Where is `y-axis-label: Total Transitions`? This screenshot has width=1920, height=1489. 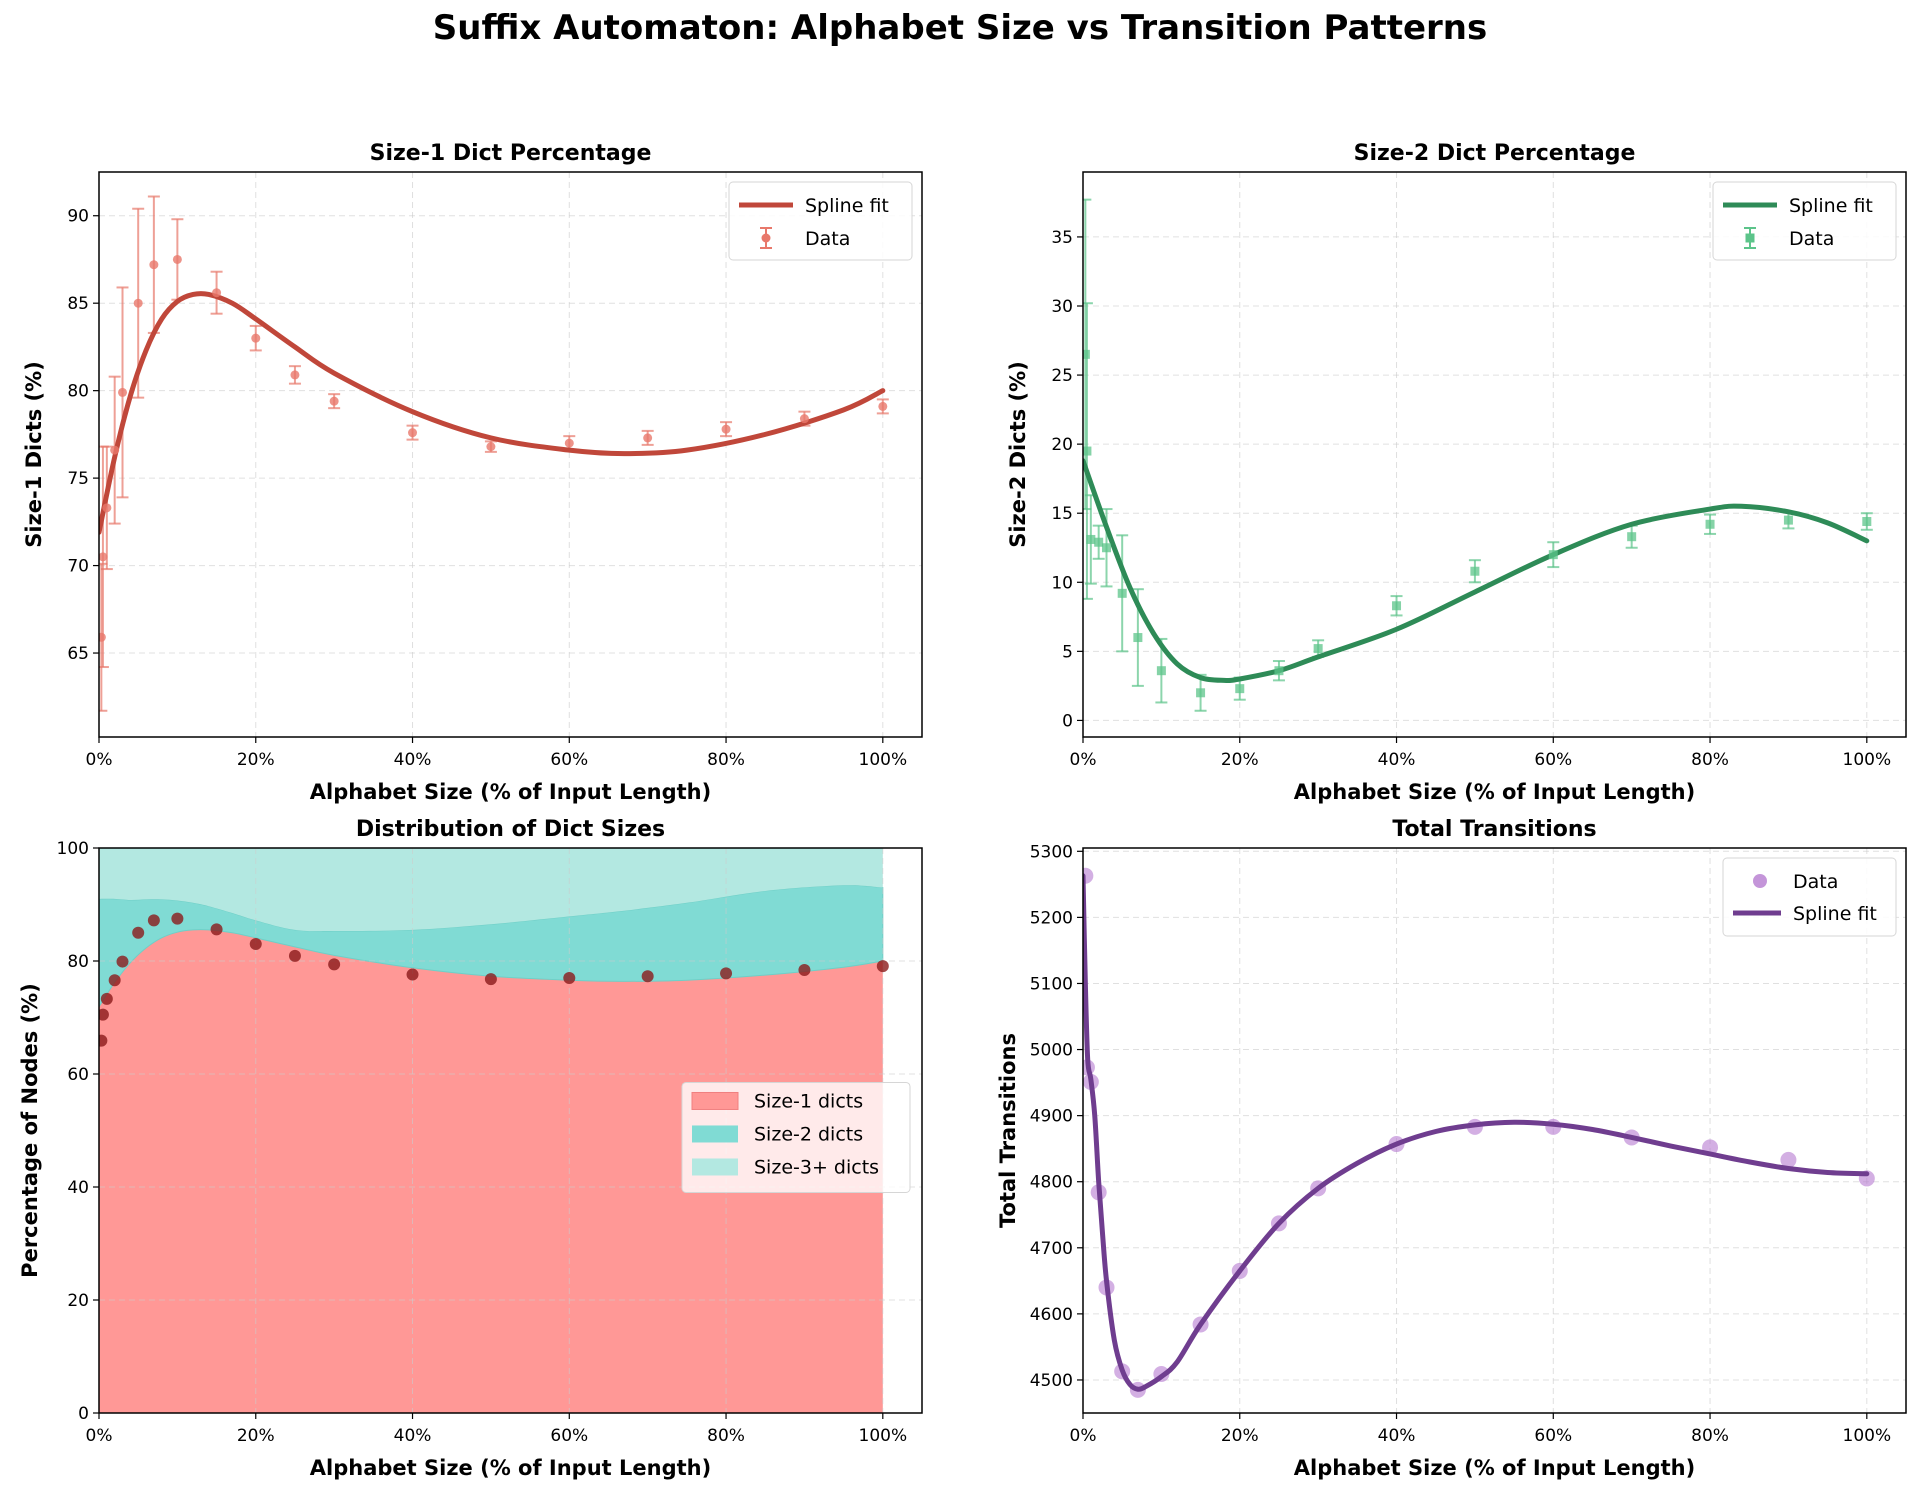 y-axis-label: Total Transitions is located at coordinates (1008, 1130).